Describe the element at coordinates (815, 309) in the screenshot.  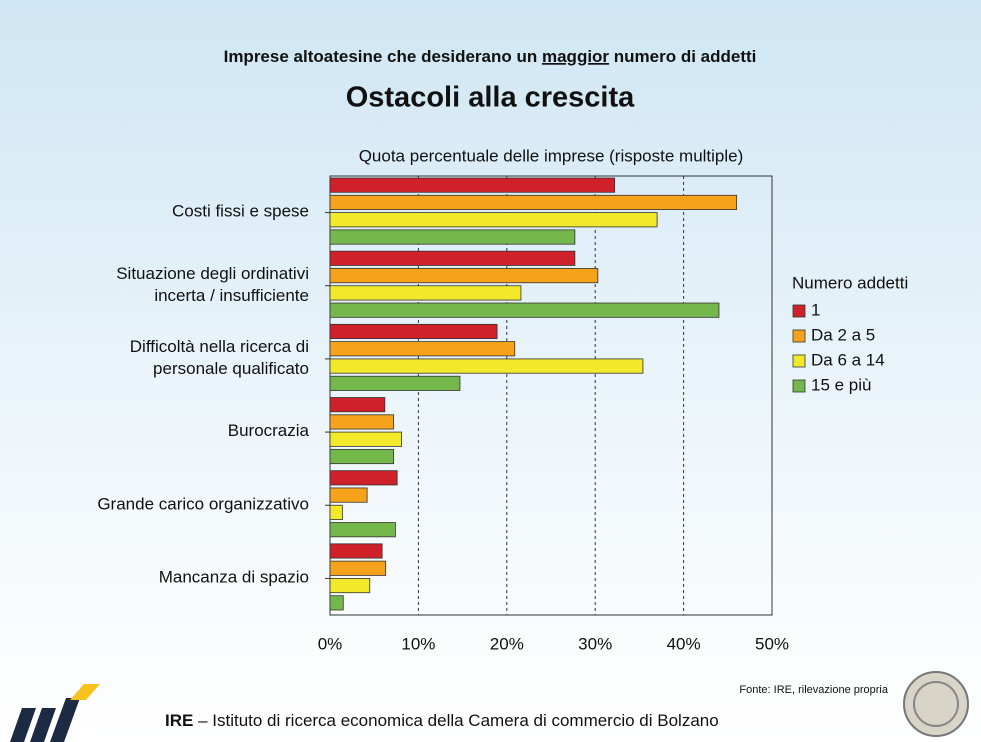
I see `legend-label: 1` at that location.